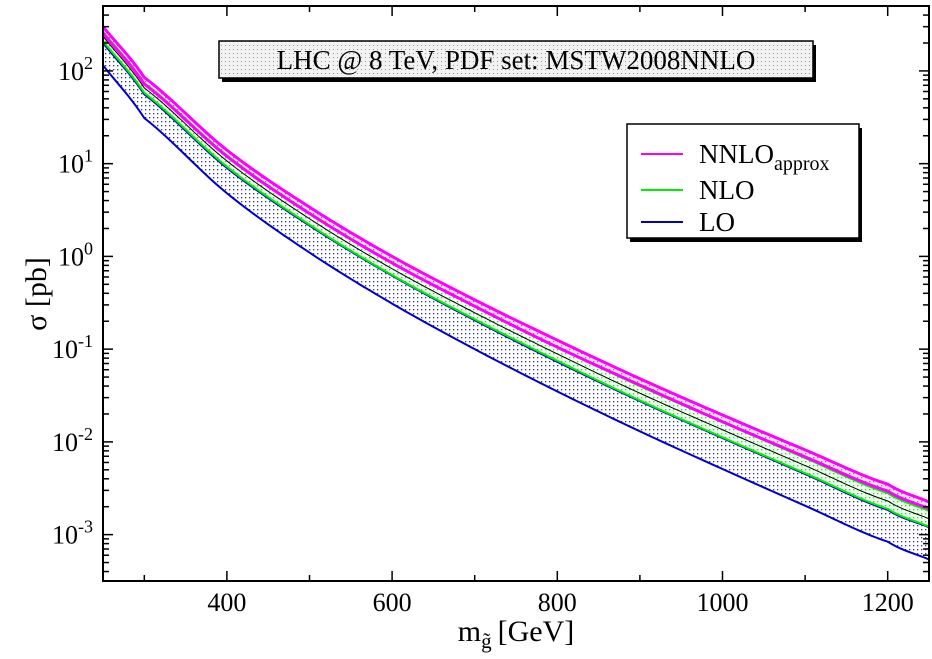 This screenshot has height=659, width=932. I want to click on x-tick-label: 800, so click(557, 602).